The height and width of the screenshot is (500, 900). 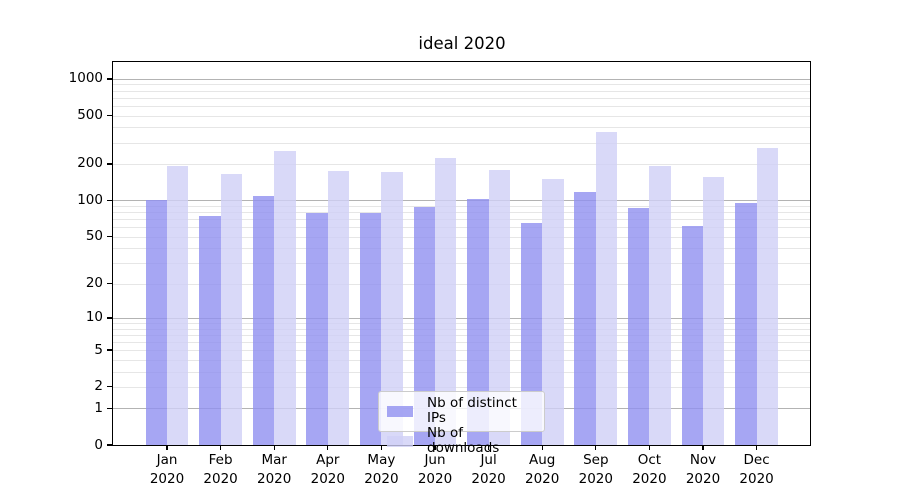 What do you see at coordinates (400, 411) in the screenshot?
I see `legend-swatch-distinct-ips` at bounding box center [400, 411].